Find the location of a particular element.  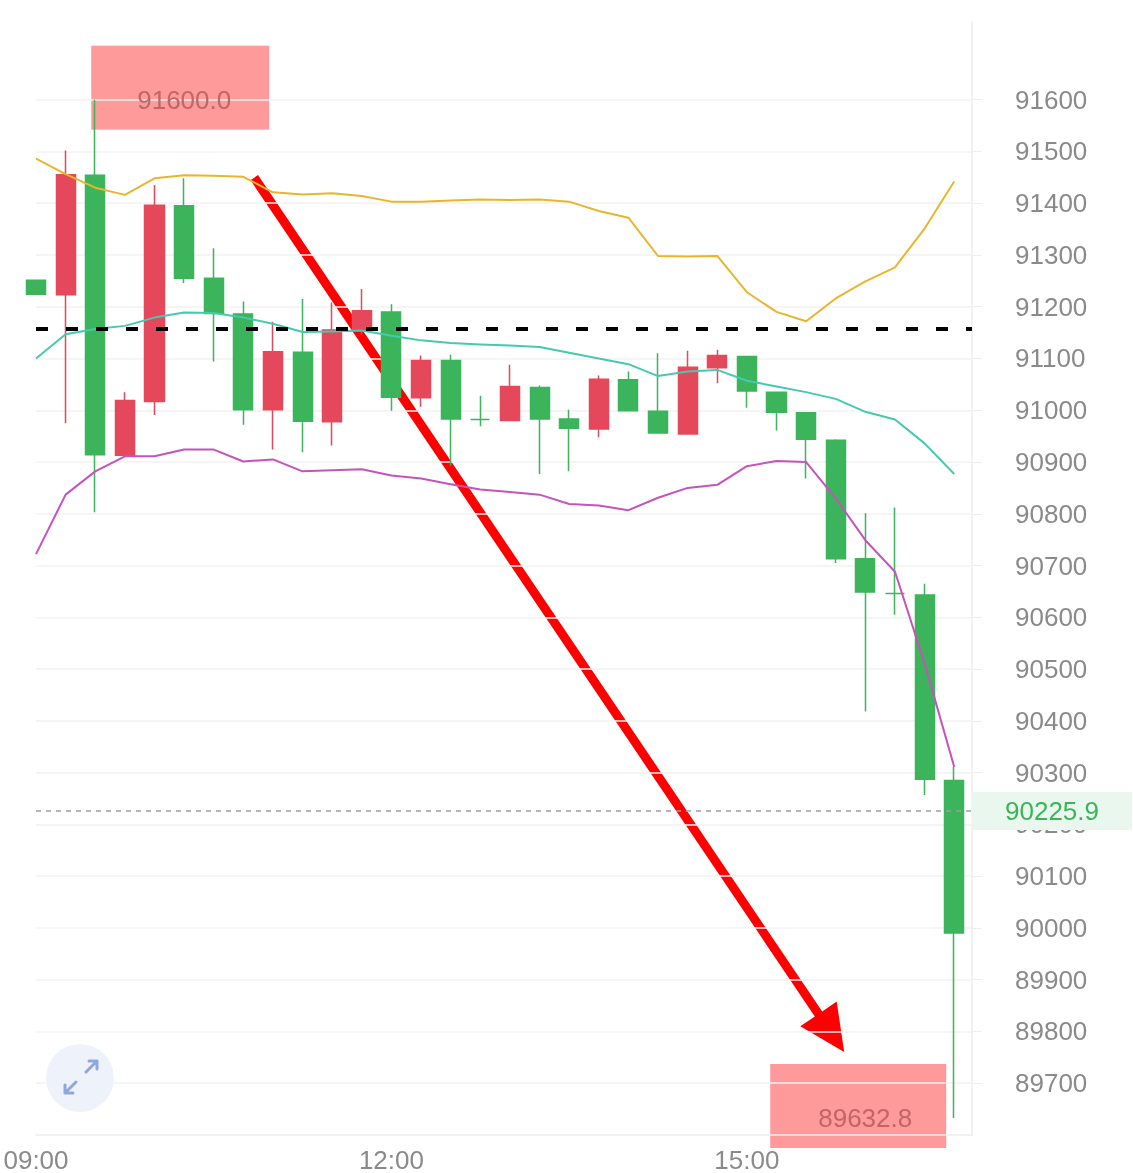

y-tick-label: 90600 is located at coordinates (1051, 617).